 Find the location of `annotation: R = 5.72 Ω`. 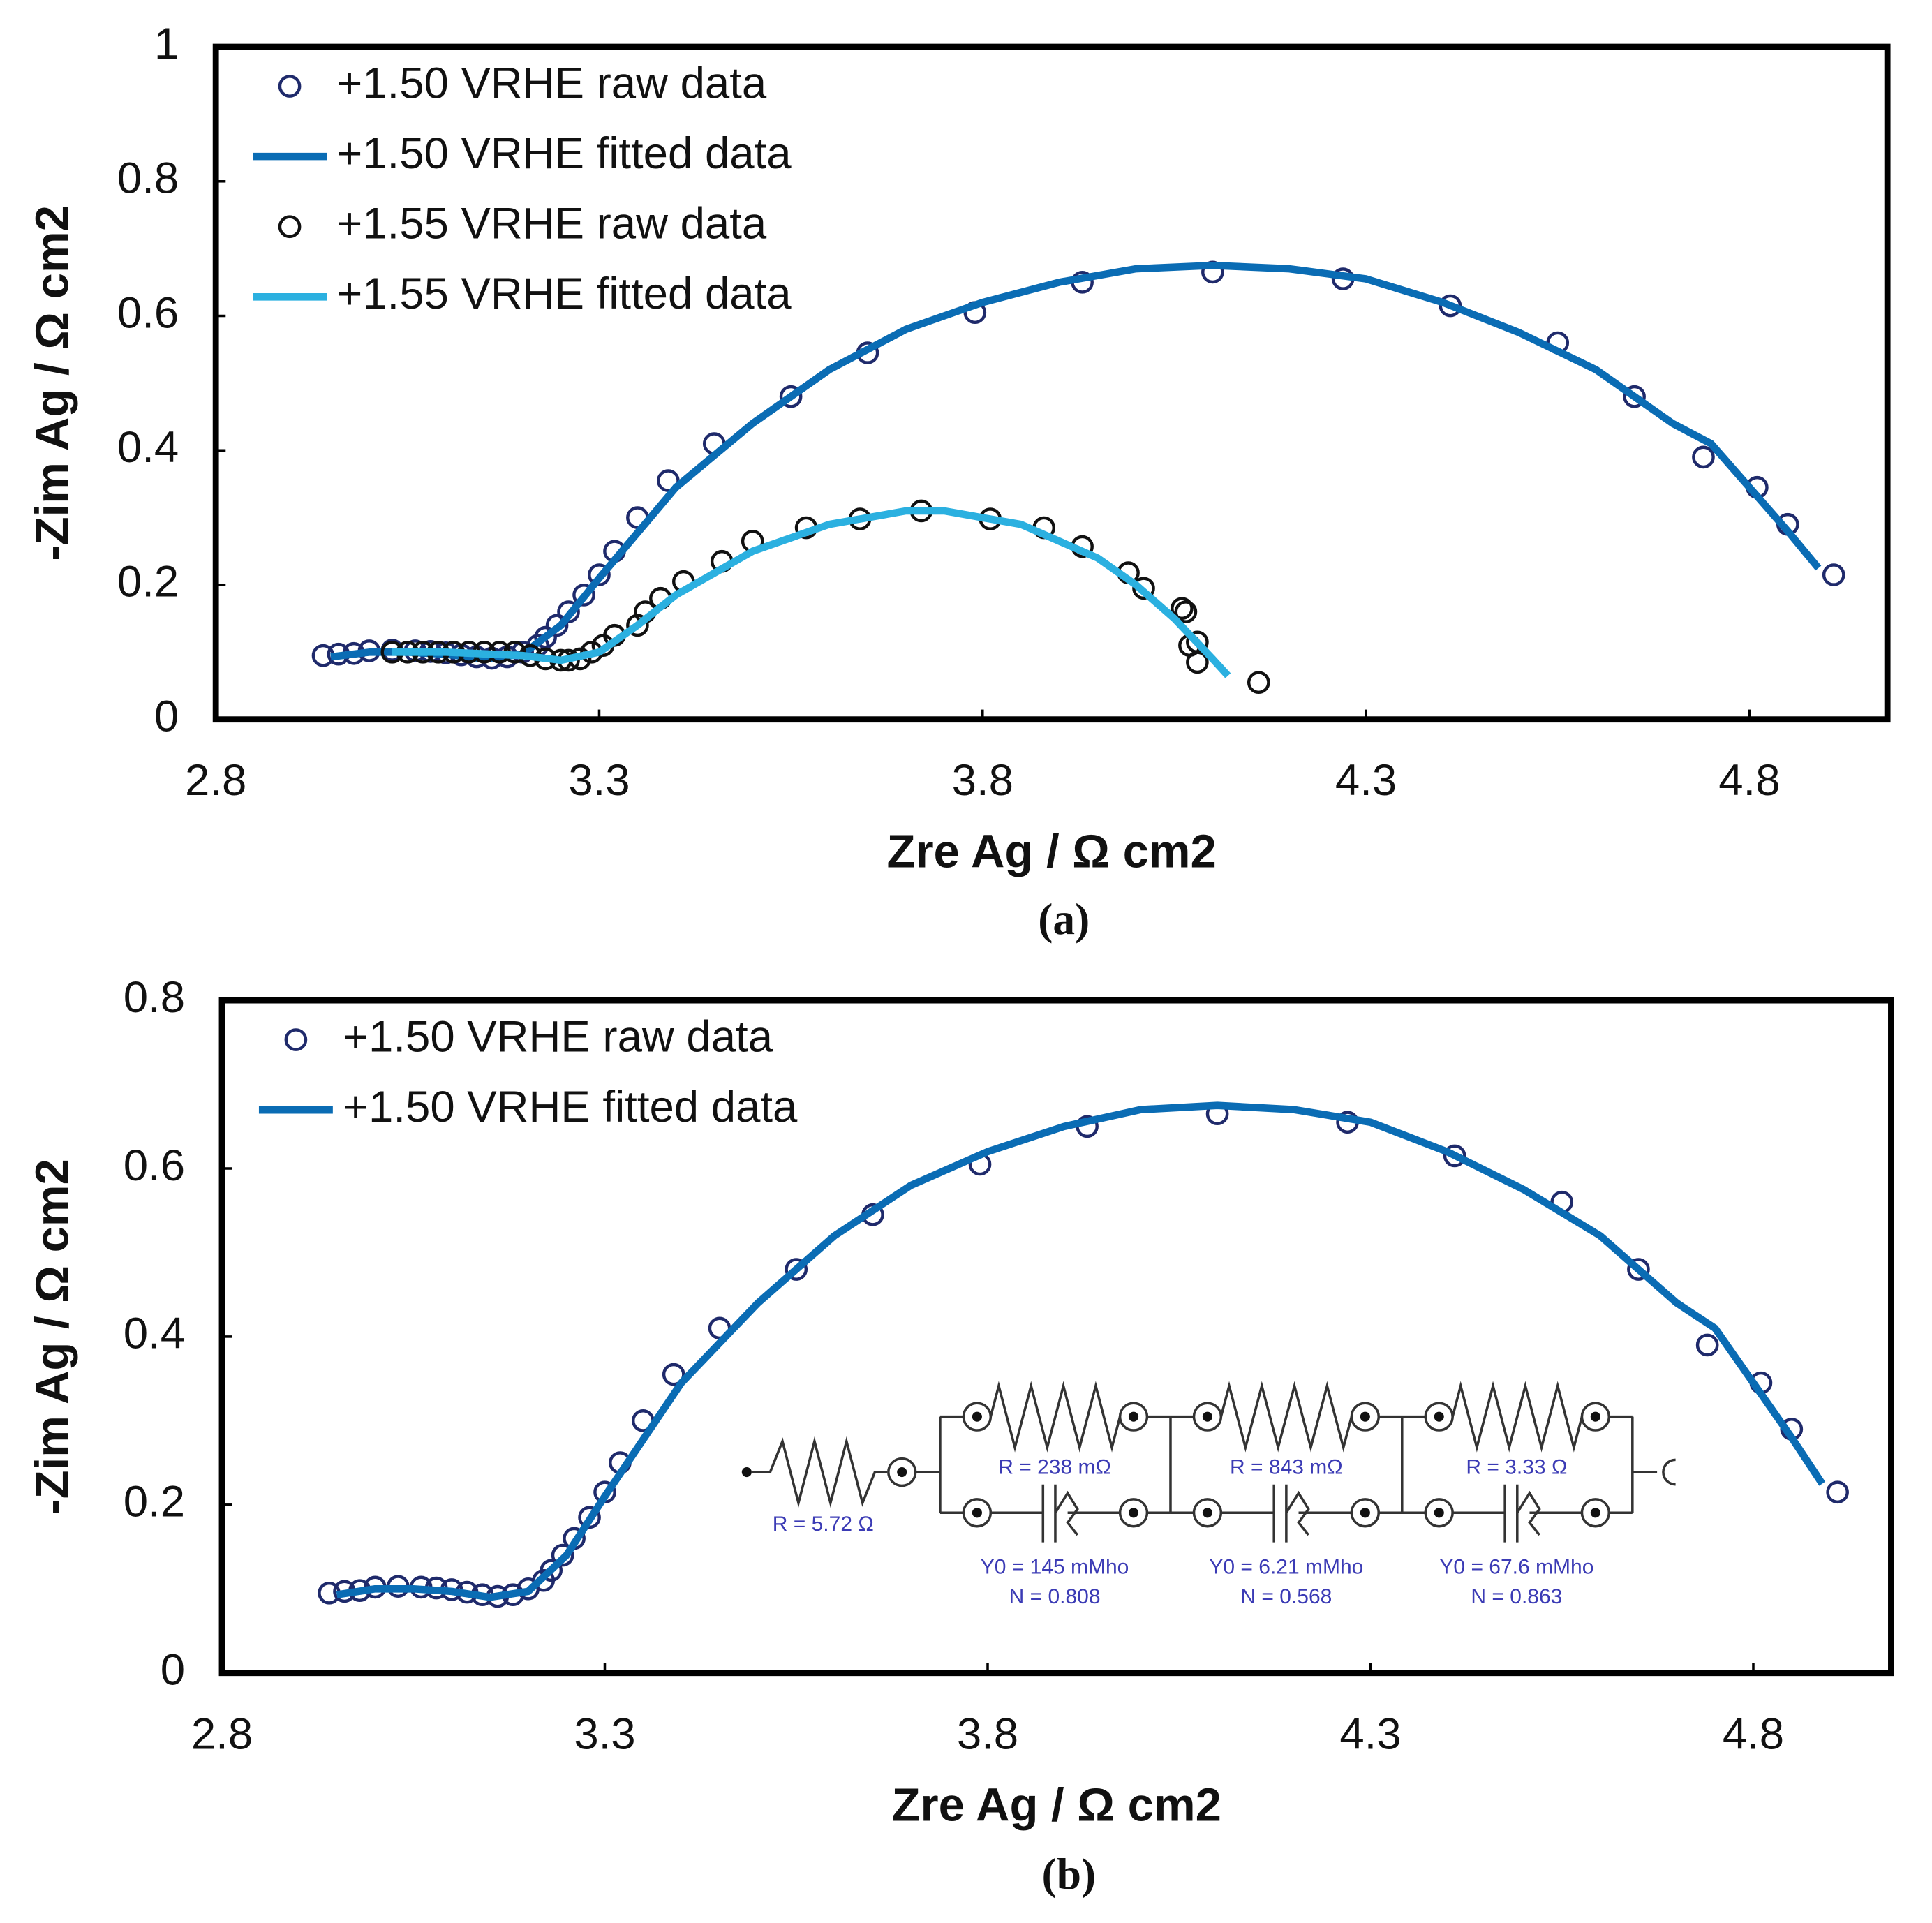

annotation: R = 5.72 Ω is located at coordinates (823, 1524).